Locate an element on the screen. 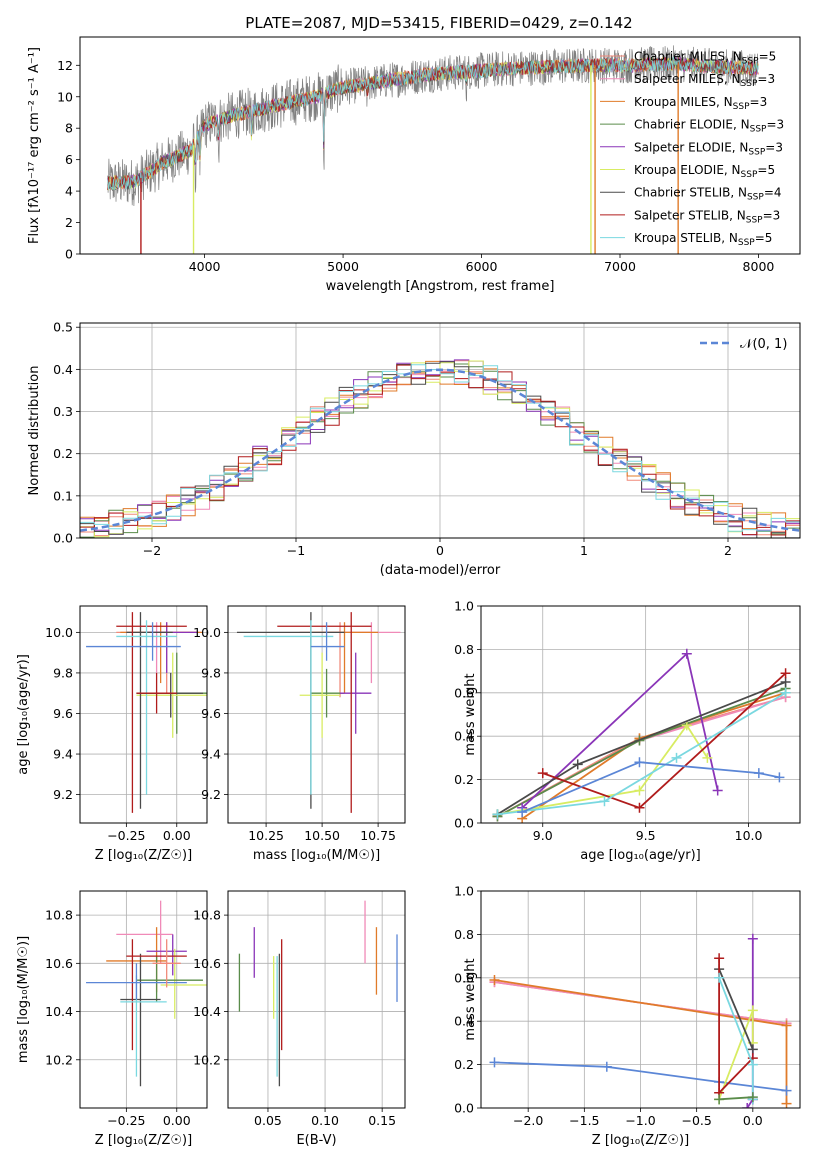 Image resolution: width=819 pixels, height=1170 pixels. x-tick-label: 9.5 is located at coordinates (646, 835).